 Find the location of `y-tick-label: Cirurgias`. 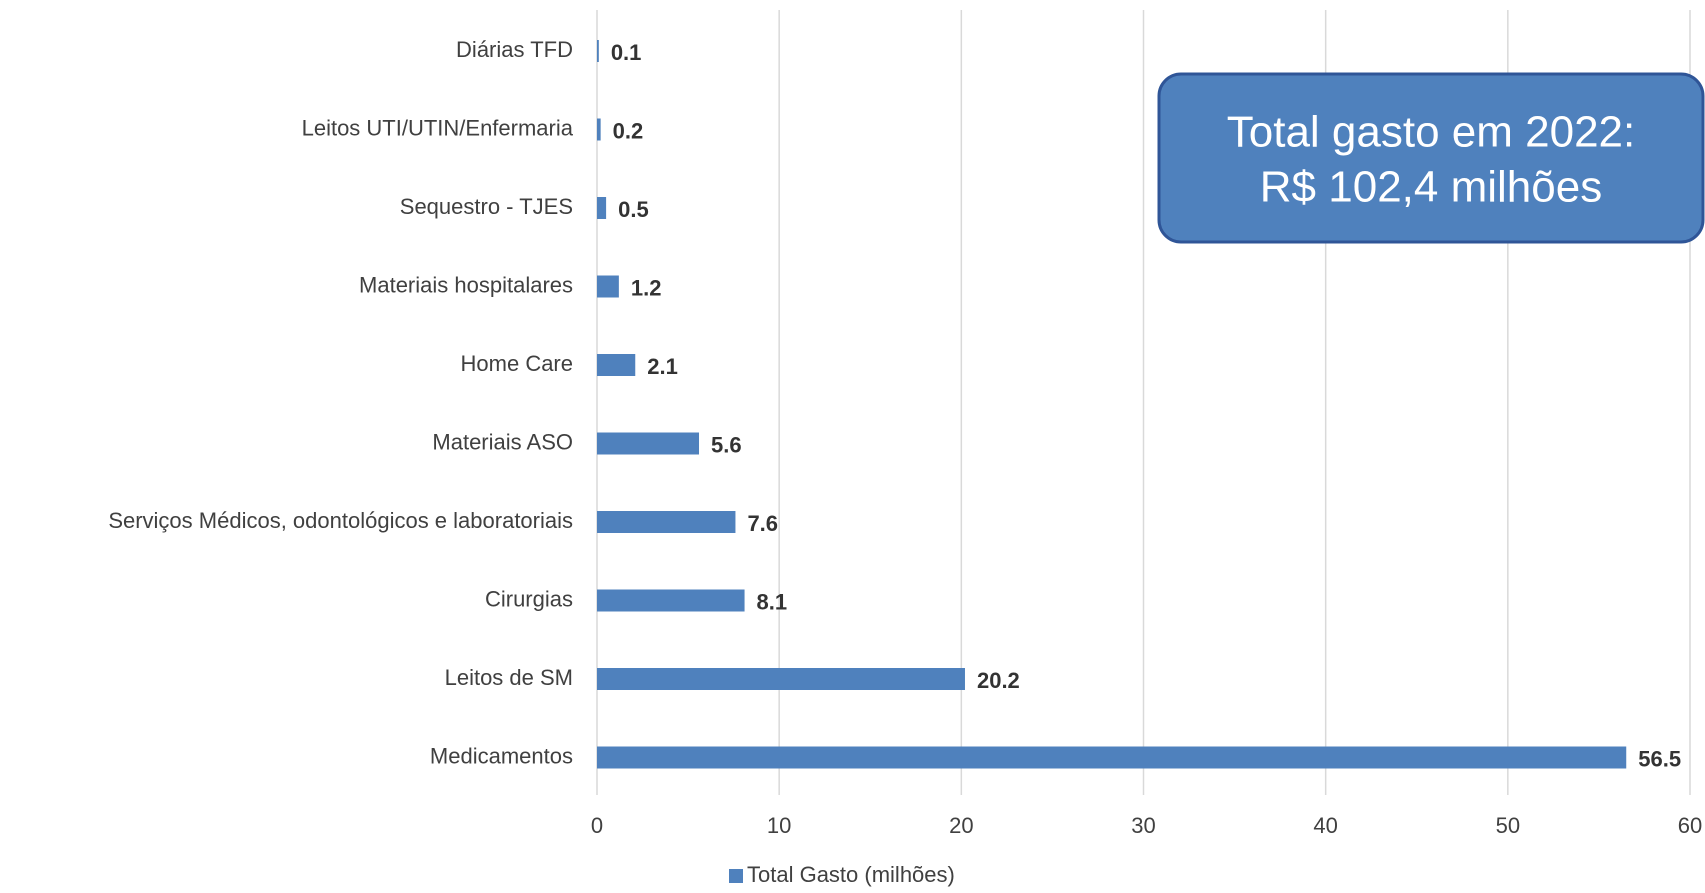

y-tick-label: Cirurgias is located at coordinates (529, 598).